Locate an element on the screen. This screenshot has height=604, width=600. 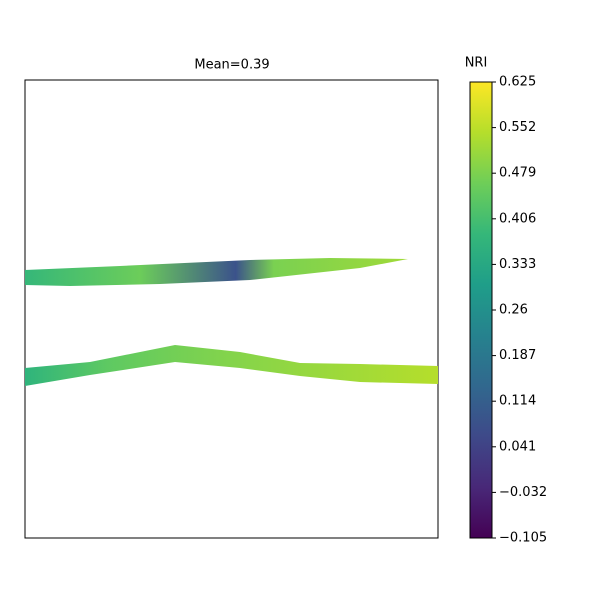
colorbar-tick-label: 0.114 is located at coordinates (517, 401).